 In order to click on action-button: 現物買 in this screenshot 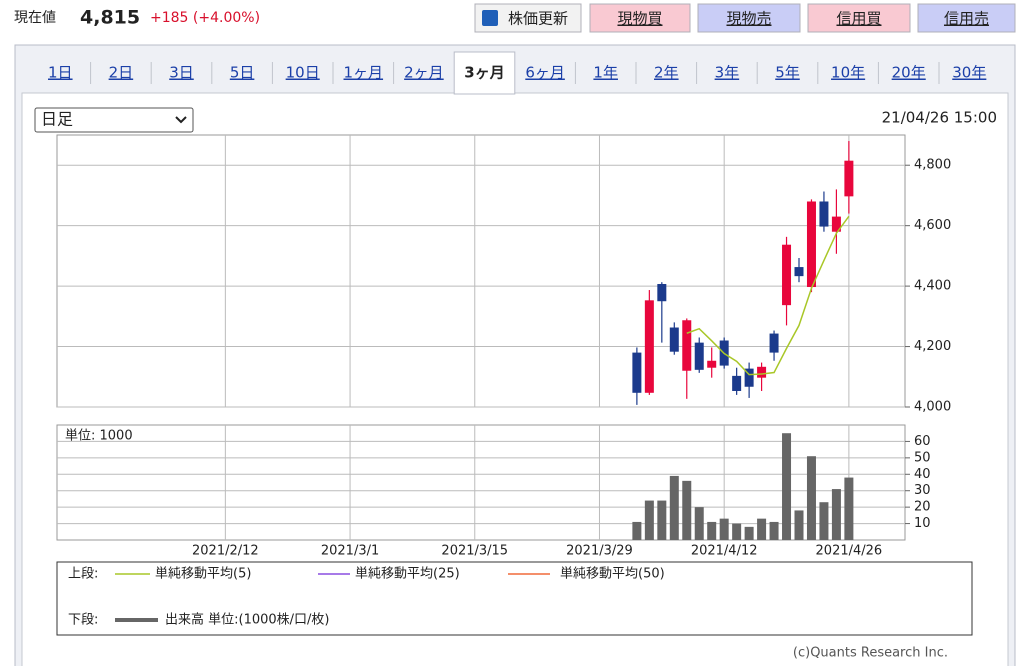, I will do `click(640, 18)`.